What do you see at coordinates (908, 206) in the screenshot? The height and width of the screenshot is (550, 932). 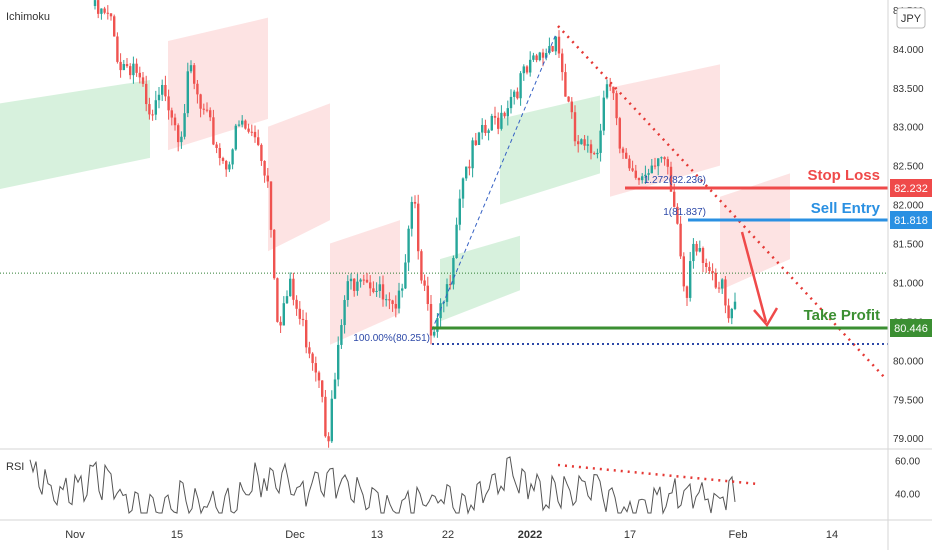 I see `price-tick-label: 82.000` at bounding box center [908, 206].